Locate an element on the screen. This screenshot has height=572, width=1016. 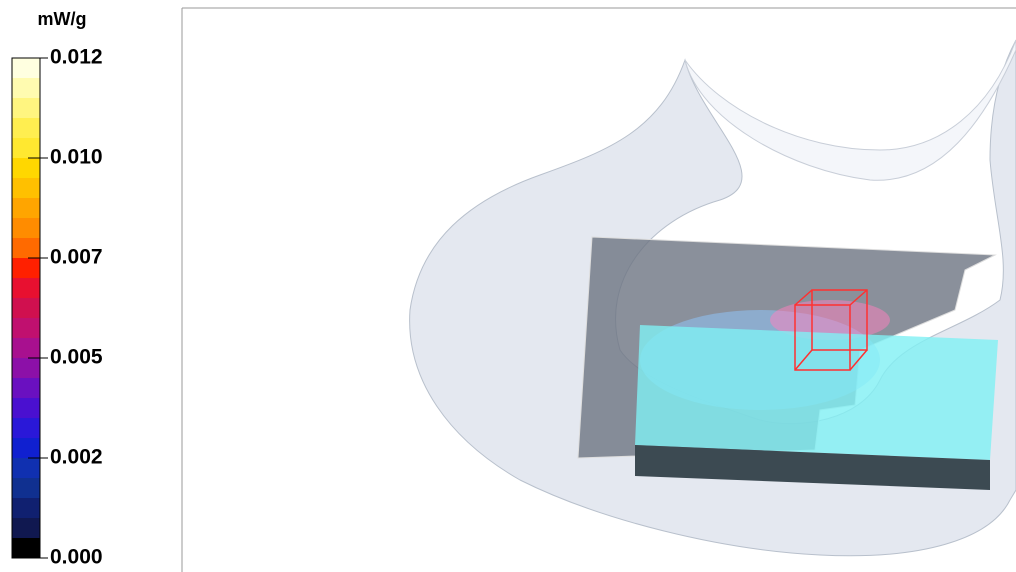
scale-label: 0.007 is located at coordinates (76, 257).